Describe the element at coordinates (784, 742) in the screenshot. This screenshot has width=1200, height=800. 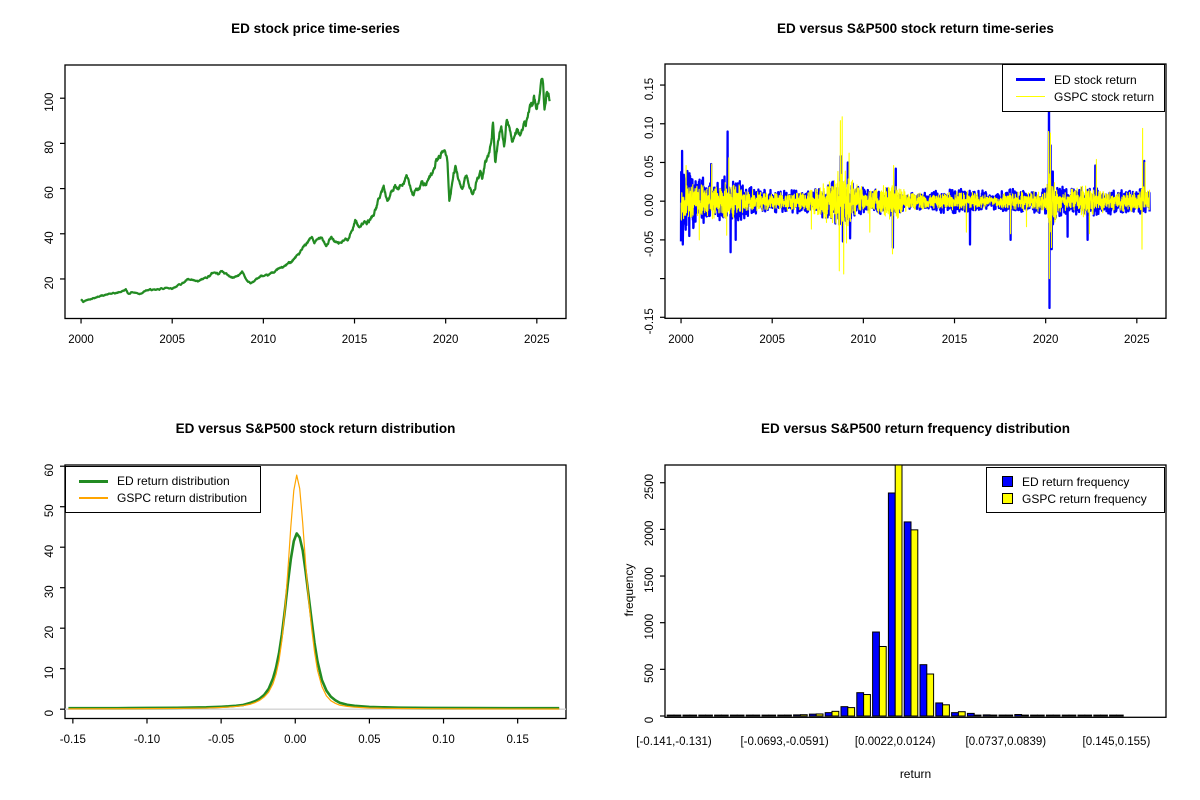
I see `svg-text: [-0.0693,-0.0591)` at that location.